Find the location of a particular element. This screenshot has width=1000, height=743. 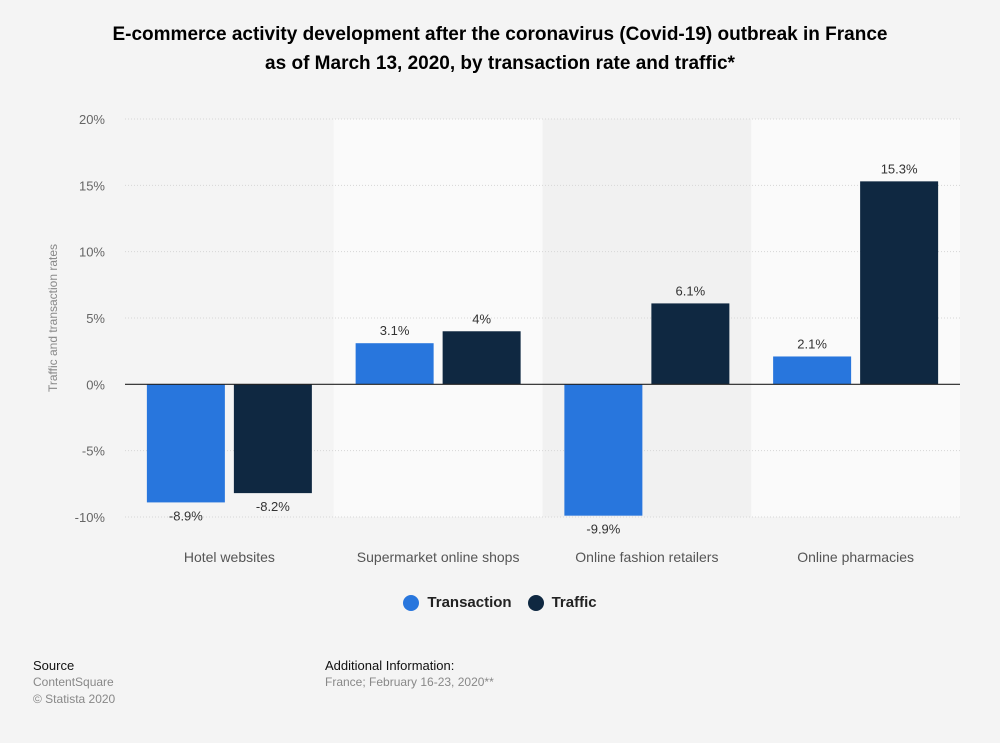

legend: Transaction Traffic is located at coordinates (500, 602).